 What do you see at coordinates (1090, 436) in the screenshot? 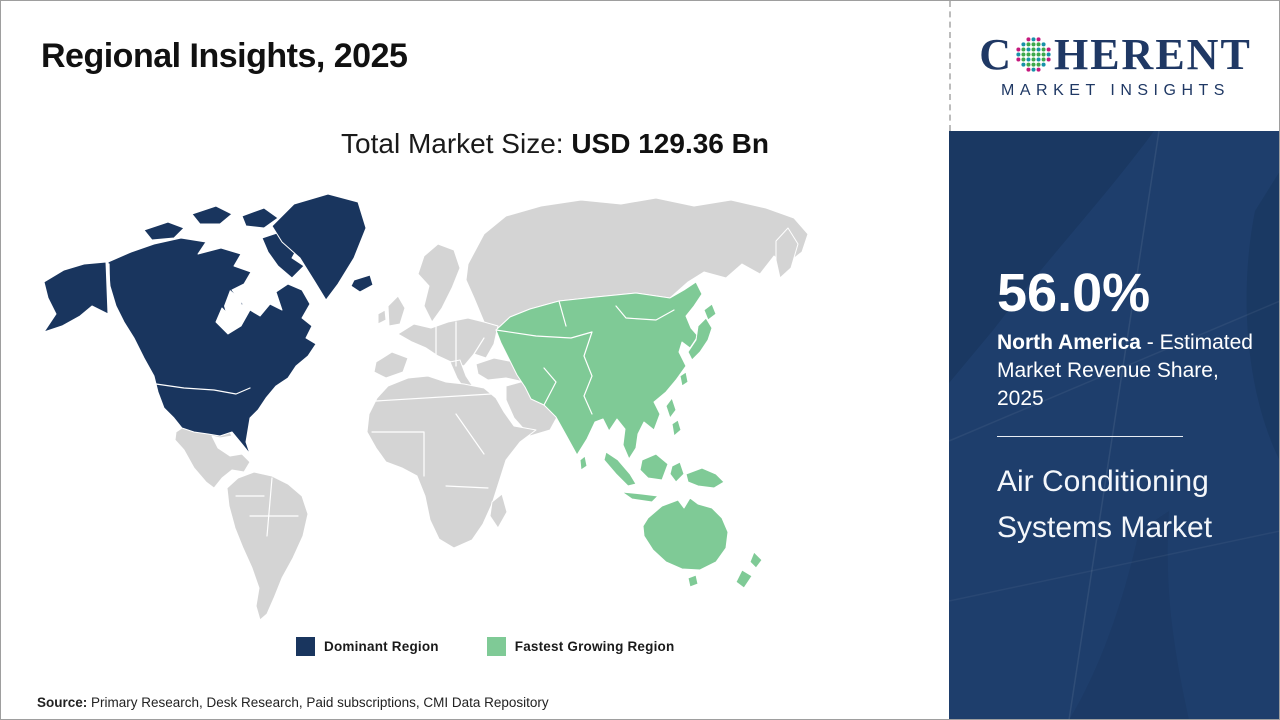
I see `panel-divider` at bounding box center [1090, 436].